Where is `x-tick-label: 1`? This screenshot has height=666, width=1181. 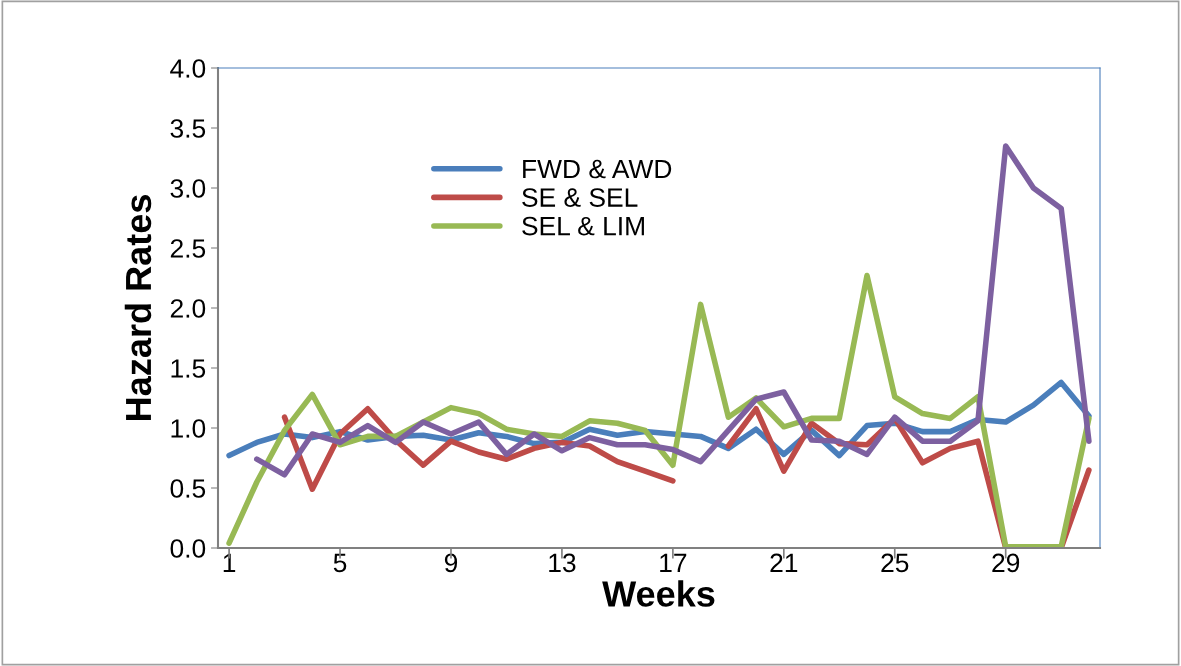 x-tick-label: 1 is located at coordinates (229, 562).